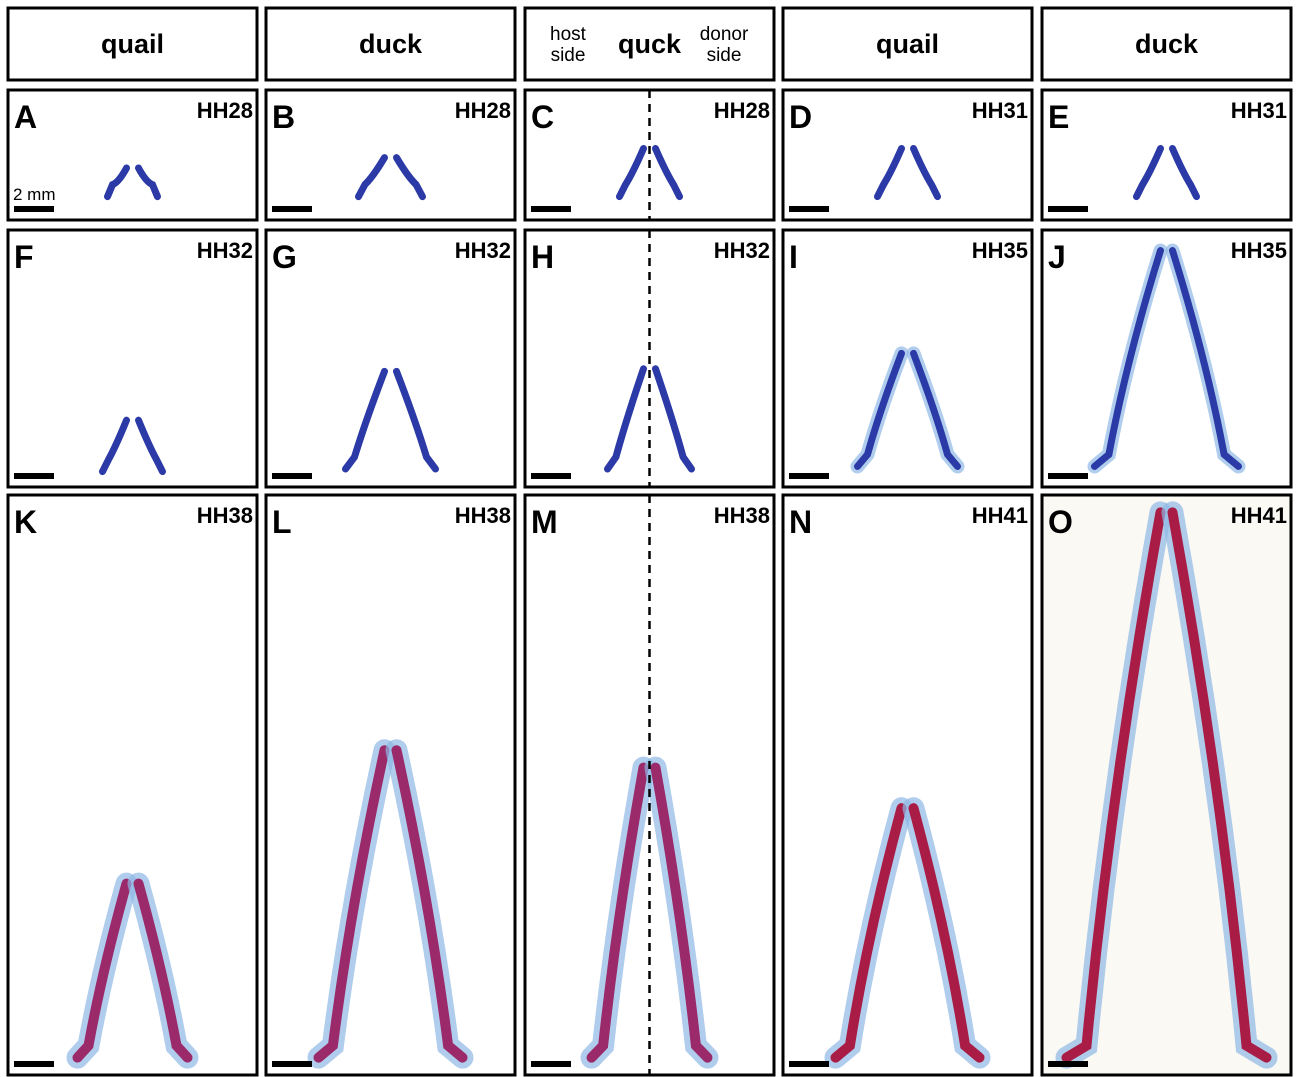  What do you see at coordinates (1060, 522) in the screenshot?
I see `panel-letter: O` at bounding box center [1060, 522].